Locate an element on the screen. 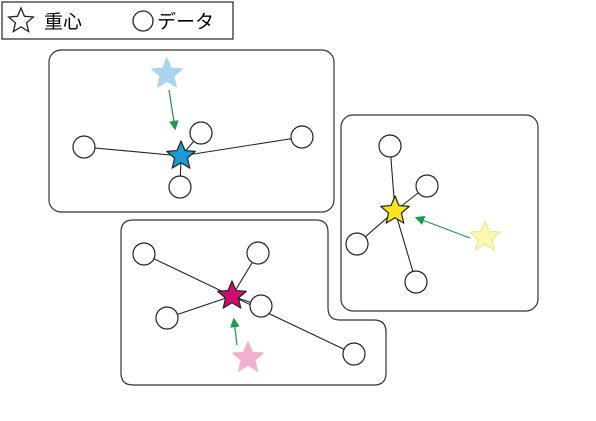  legend-centroid-label: 重心 is located at coordinates (63, 22).